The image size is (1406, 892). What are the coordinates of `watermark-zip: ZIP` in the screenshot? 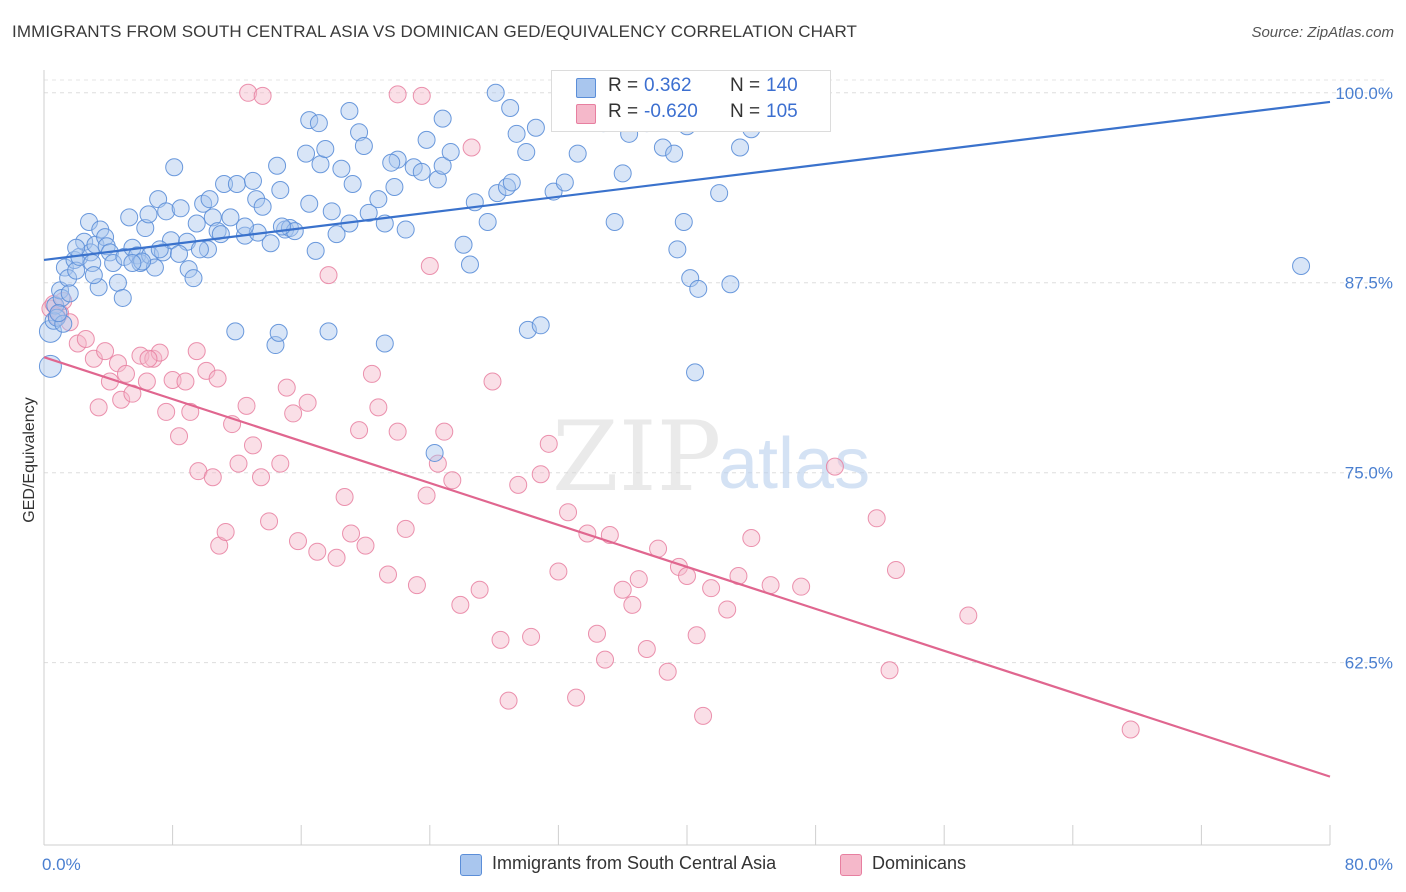 It's located at (636, 457).